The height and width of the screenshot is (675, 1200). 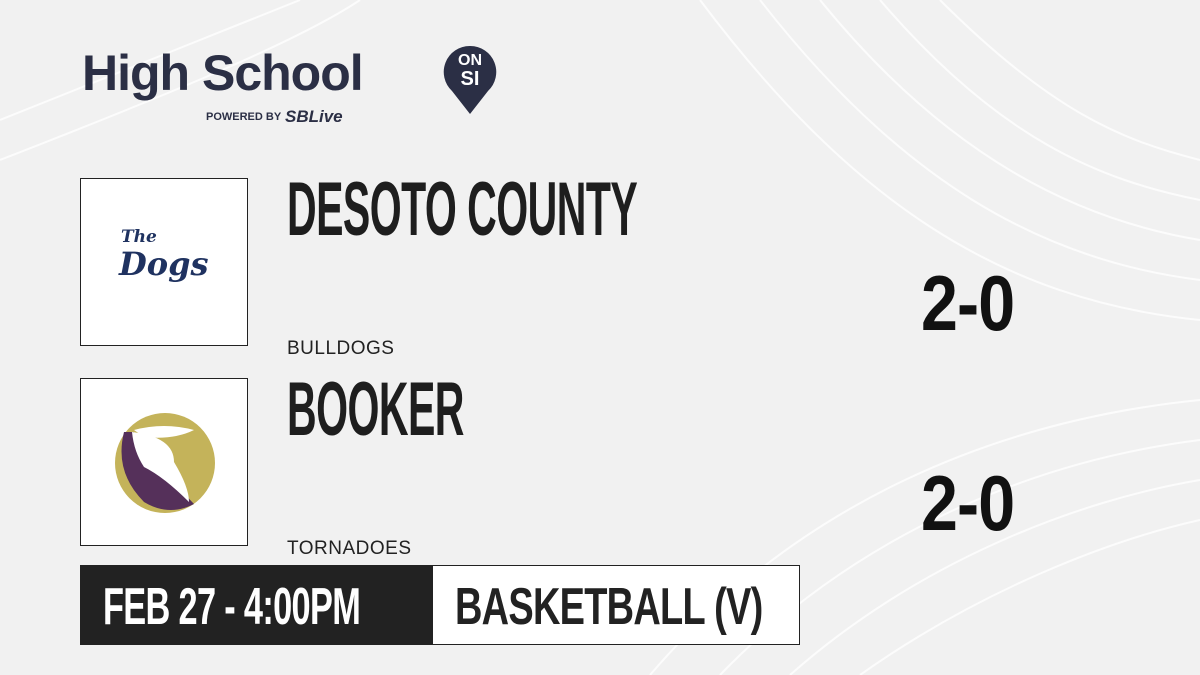 I want to click on logo-text-dogs: Dogs, so click(x=164, y=264).